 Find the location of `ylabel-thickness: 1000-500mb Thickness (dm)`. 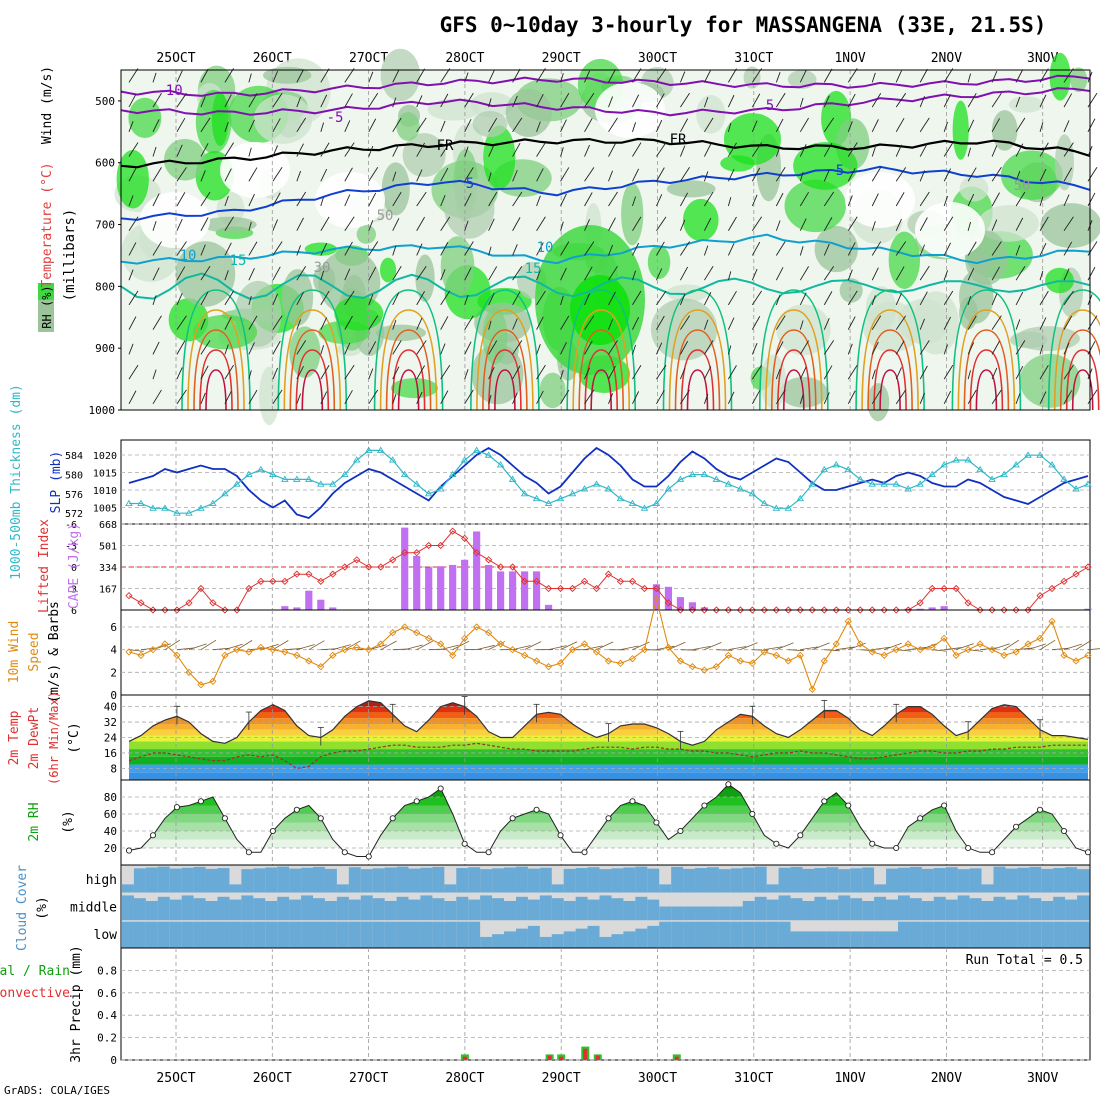

ylabel-thickness: 1000-500mb Thickness (dm) is located at coordinates (16, 482).